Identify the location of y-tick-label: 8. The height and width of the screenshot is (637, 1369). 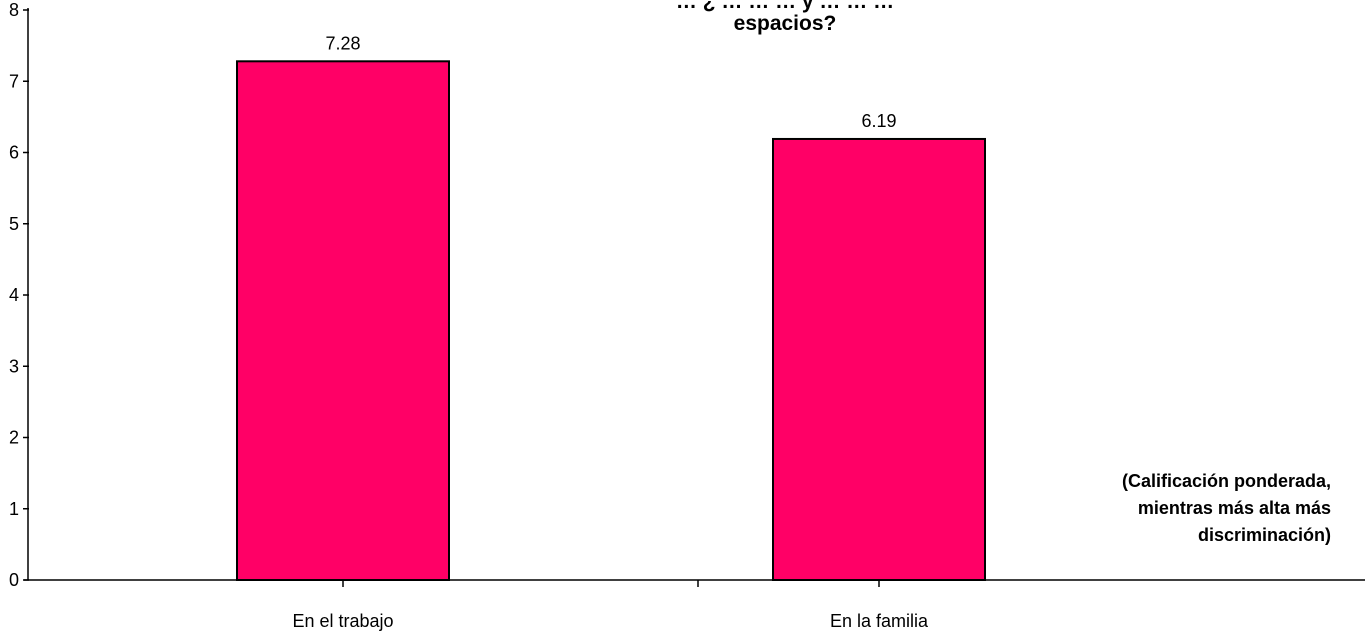
(14, 10).